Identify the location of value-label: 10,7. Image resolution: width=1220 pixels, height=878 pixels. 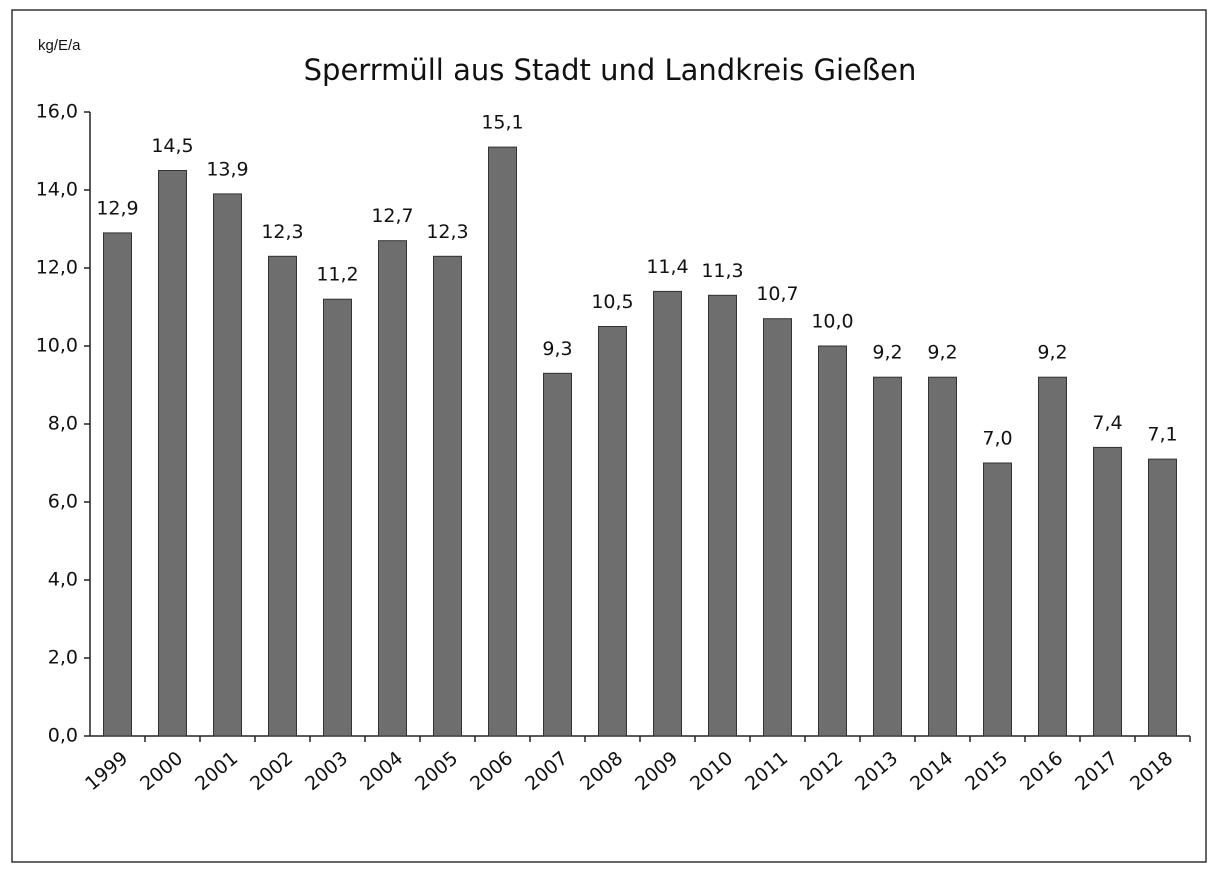
(777, 294).